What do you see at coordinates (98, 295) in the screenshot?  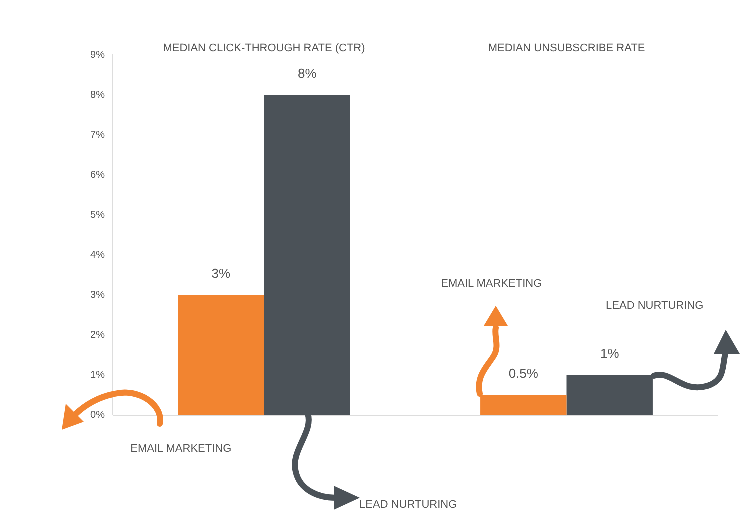 I see `y-tick-label: 3%` at bounding box center [98, 295].